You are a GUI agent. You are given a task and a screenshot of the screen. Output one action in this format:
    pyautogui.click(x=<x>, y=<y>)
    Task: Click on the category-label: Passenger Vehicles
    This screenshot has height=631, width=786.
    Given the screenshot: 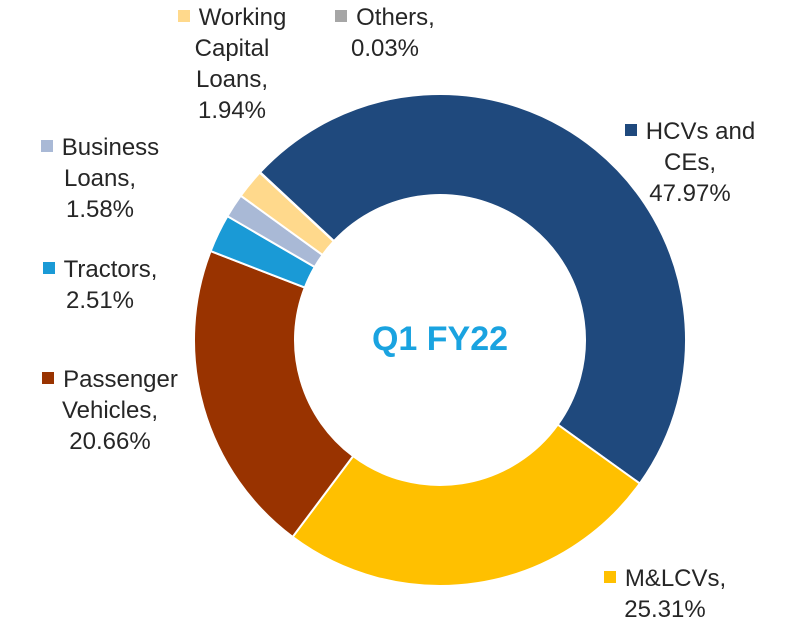 What is the action you would take?
    pyautogui.click(x=119, y=395)
    